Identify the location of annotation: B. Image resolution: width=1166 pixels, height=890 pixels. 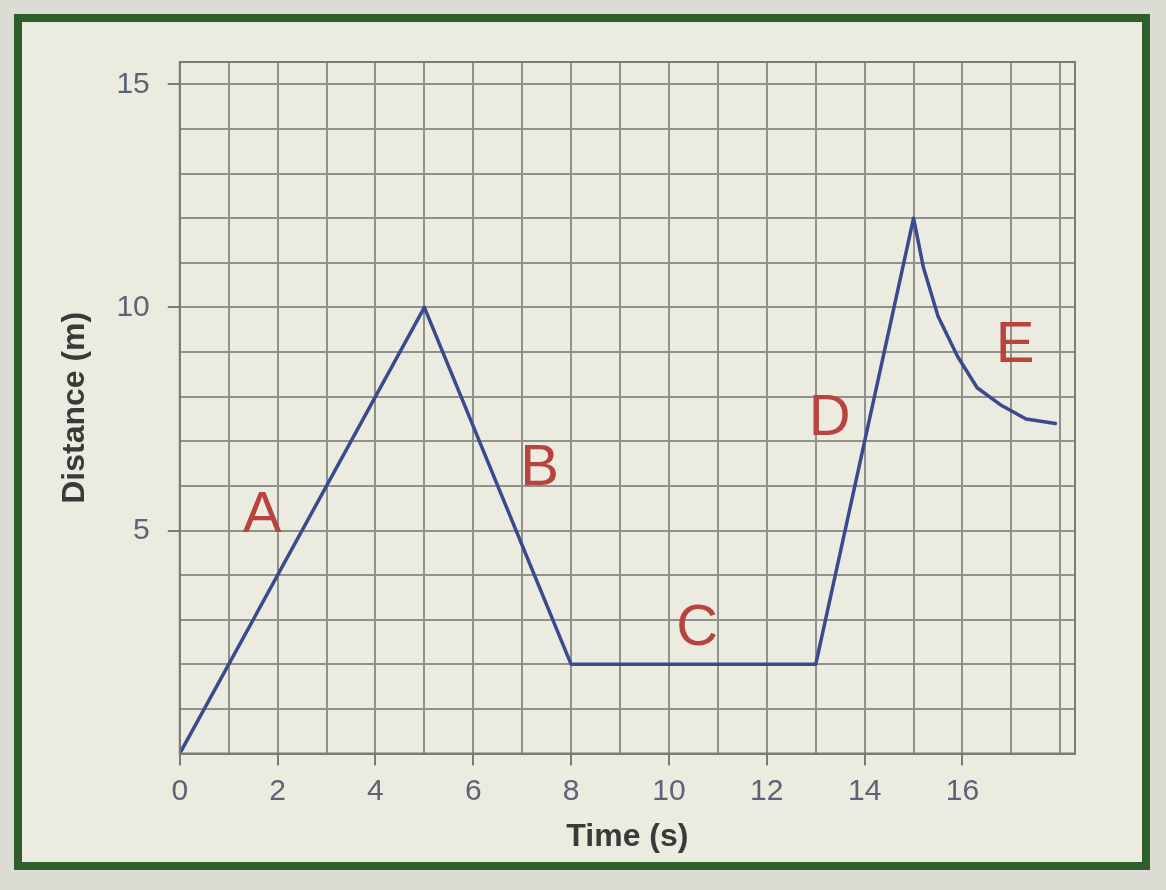
(539, 464).